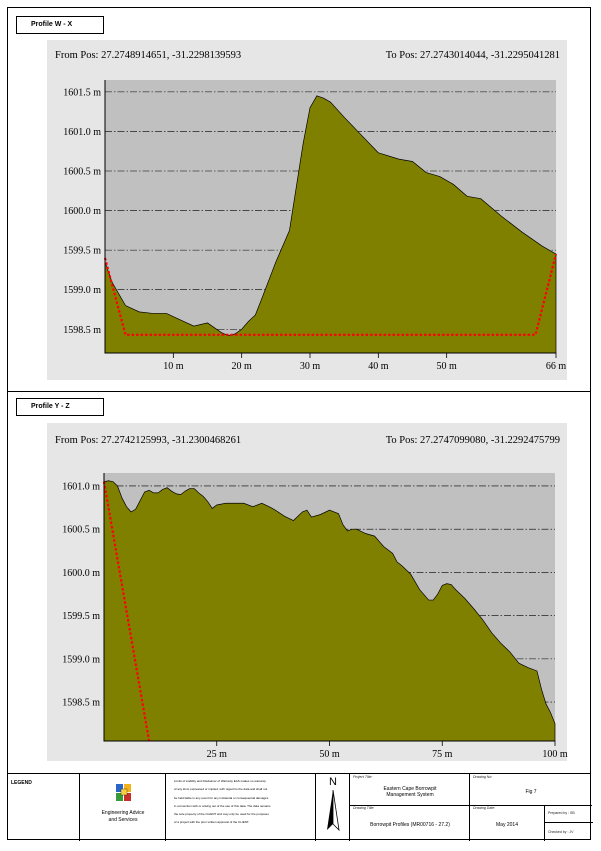 This screenshot has height=851, width=601. Describe the element at coordinates (473, 440) in the screenshot. I see `chart-2-to-label: To Pos: 27.2747099080, -31.2292475799` at that location.